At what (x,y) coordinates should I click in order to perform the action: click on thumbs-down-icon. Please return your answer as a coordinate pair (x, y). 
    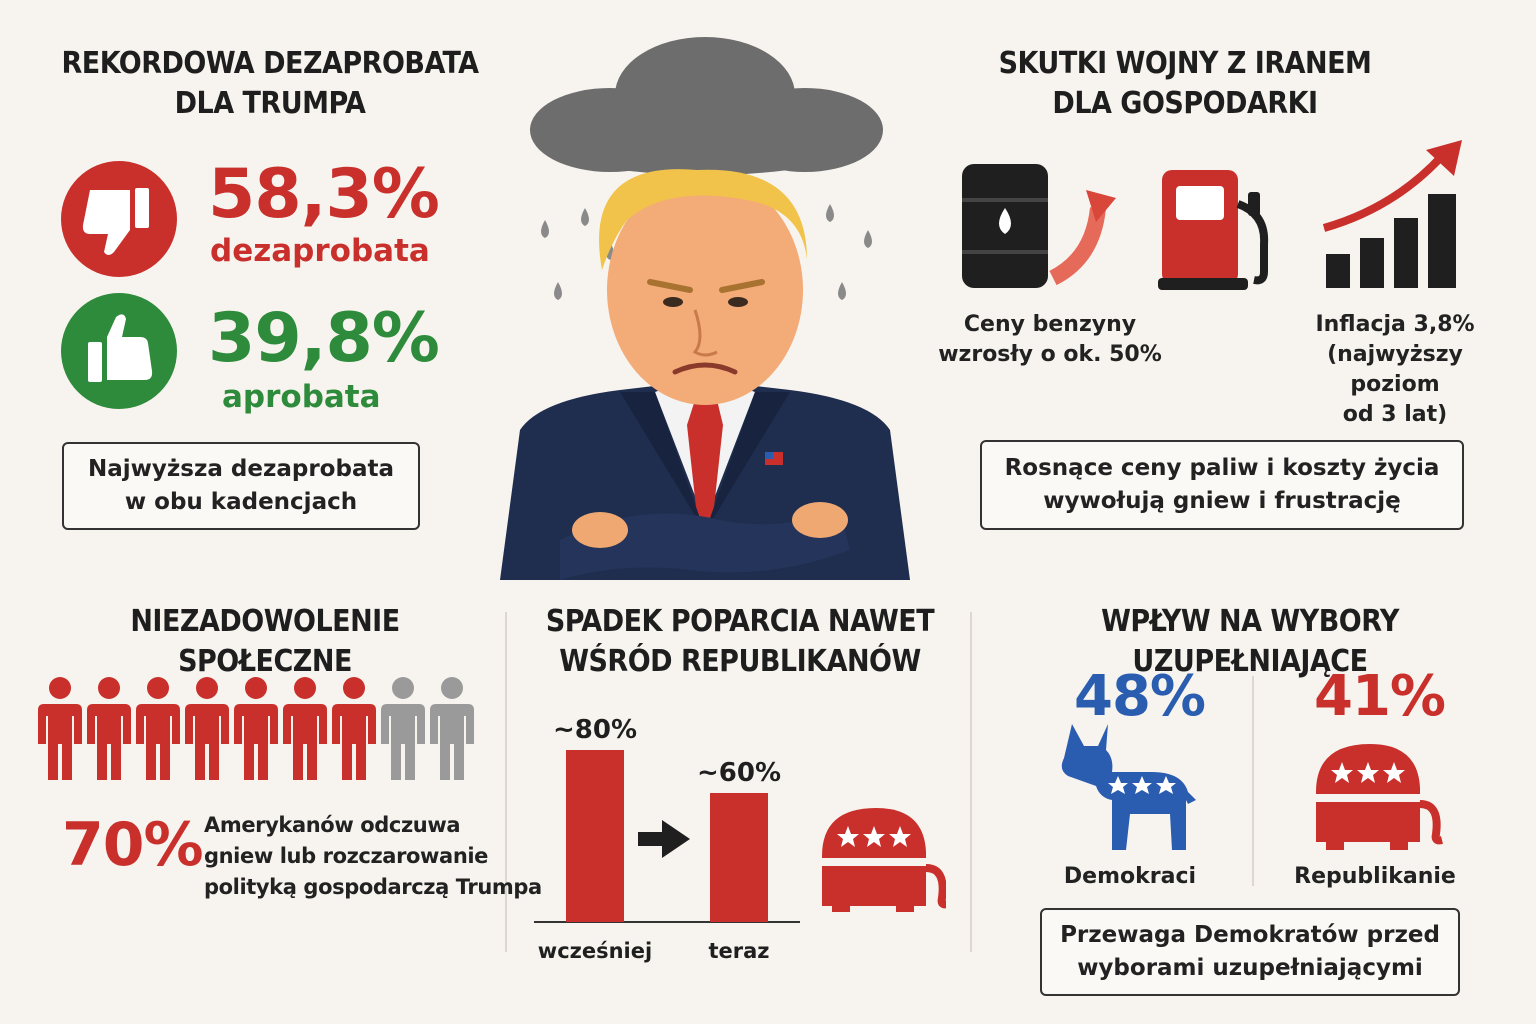
    Looking at the image, I should click on (119, 219).